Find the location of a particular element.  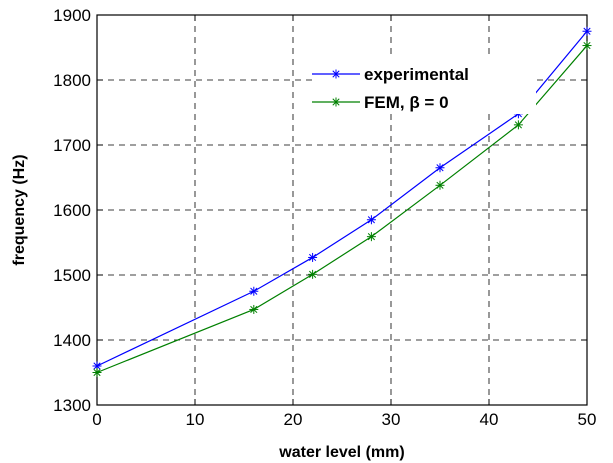

legend-entry-fem: FEM, β = 0 is located at coordinates (406, 102).